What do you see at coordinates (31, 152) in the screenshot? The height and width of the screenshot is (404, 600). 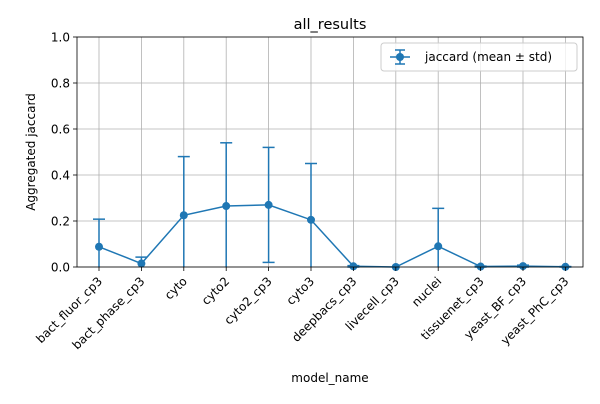 I see `y-axis-label: Aggregated jaccard` at bounding box center [31, 152].